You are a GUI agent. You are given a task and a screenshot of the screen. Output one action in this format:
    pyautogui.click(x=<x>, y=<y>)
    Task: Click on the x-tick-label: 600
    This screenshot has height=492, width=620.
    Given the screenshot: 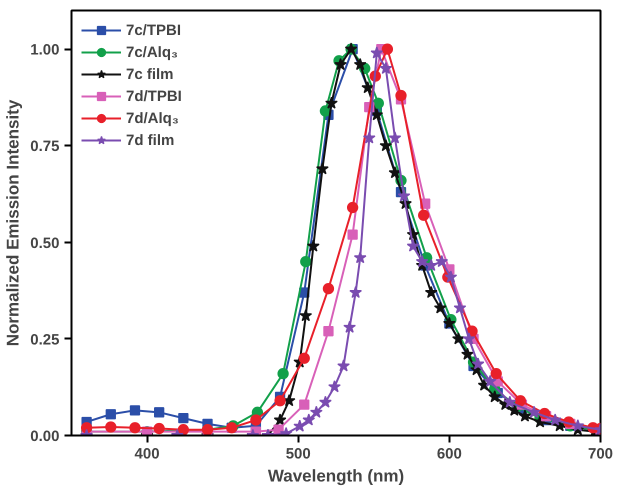 What is the action you would take?
    pyautogui.click(x=449, y=454)
    